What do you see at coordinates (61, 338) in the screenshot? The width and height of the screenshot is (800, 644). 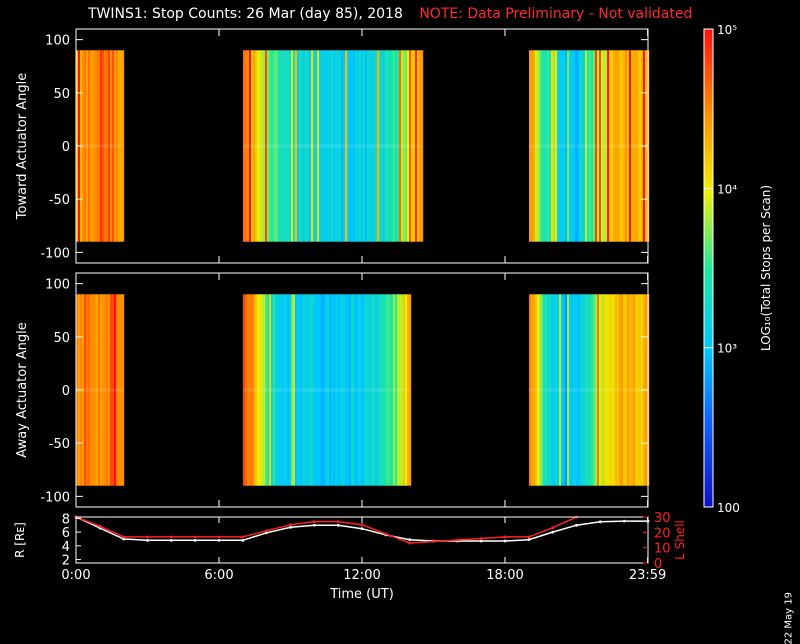 I see `y-tick-label: 50` at bounding box center [61, 338].